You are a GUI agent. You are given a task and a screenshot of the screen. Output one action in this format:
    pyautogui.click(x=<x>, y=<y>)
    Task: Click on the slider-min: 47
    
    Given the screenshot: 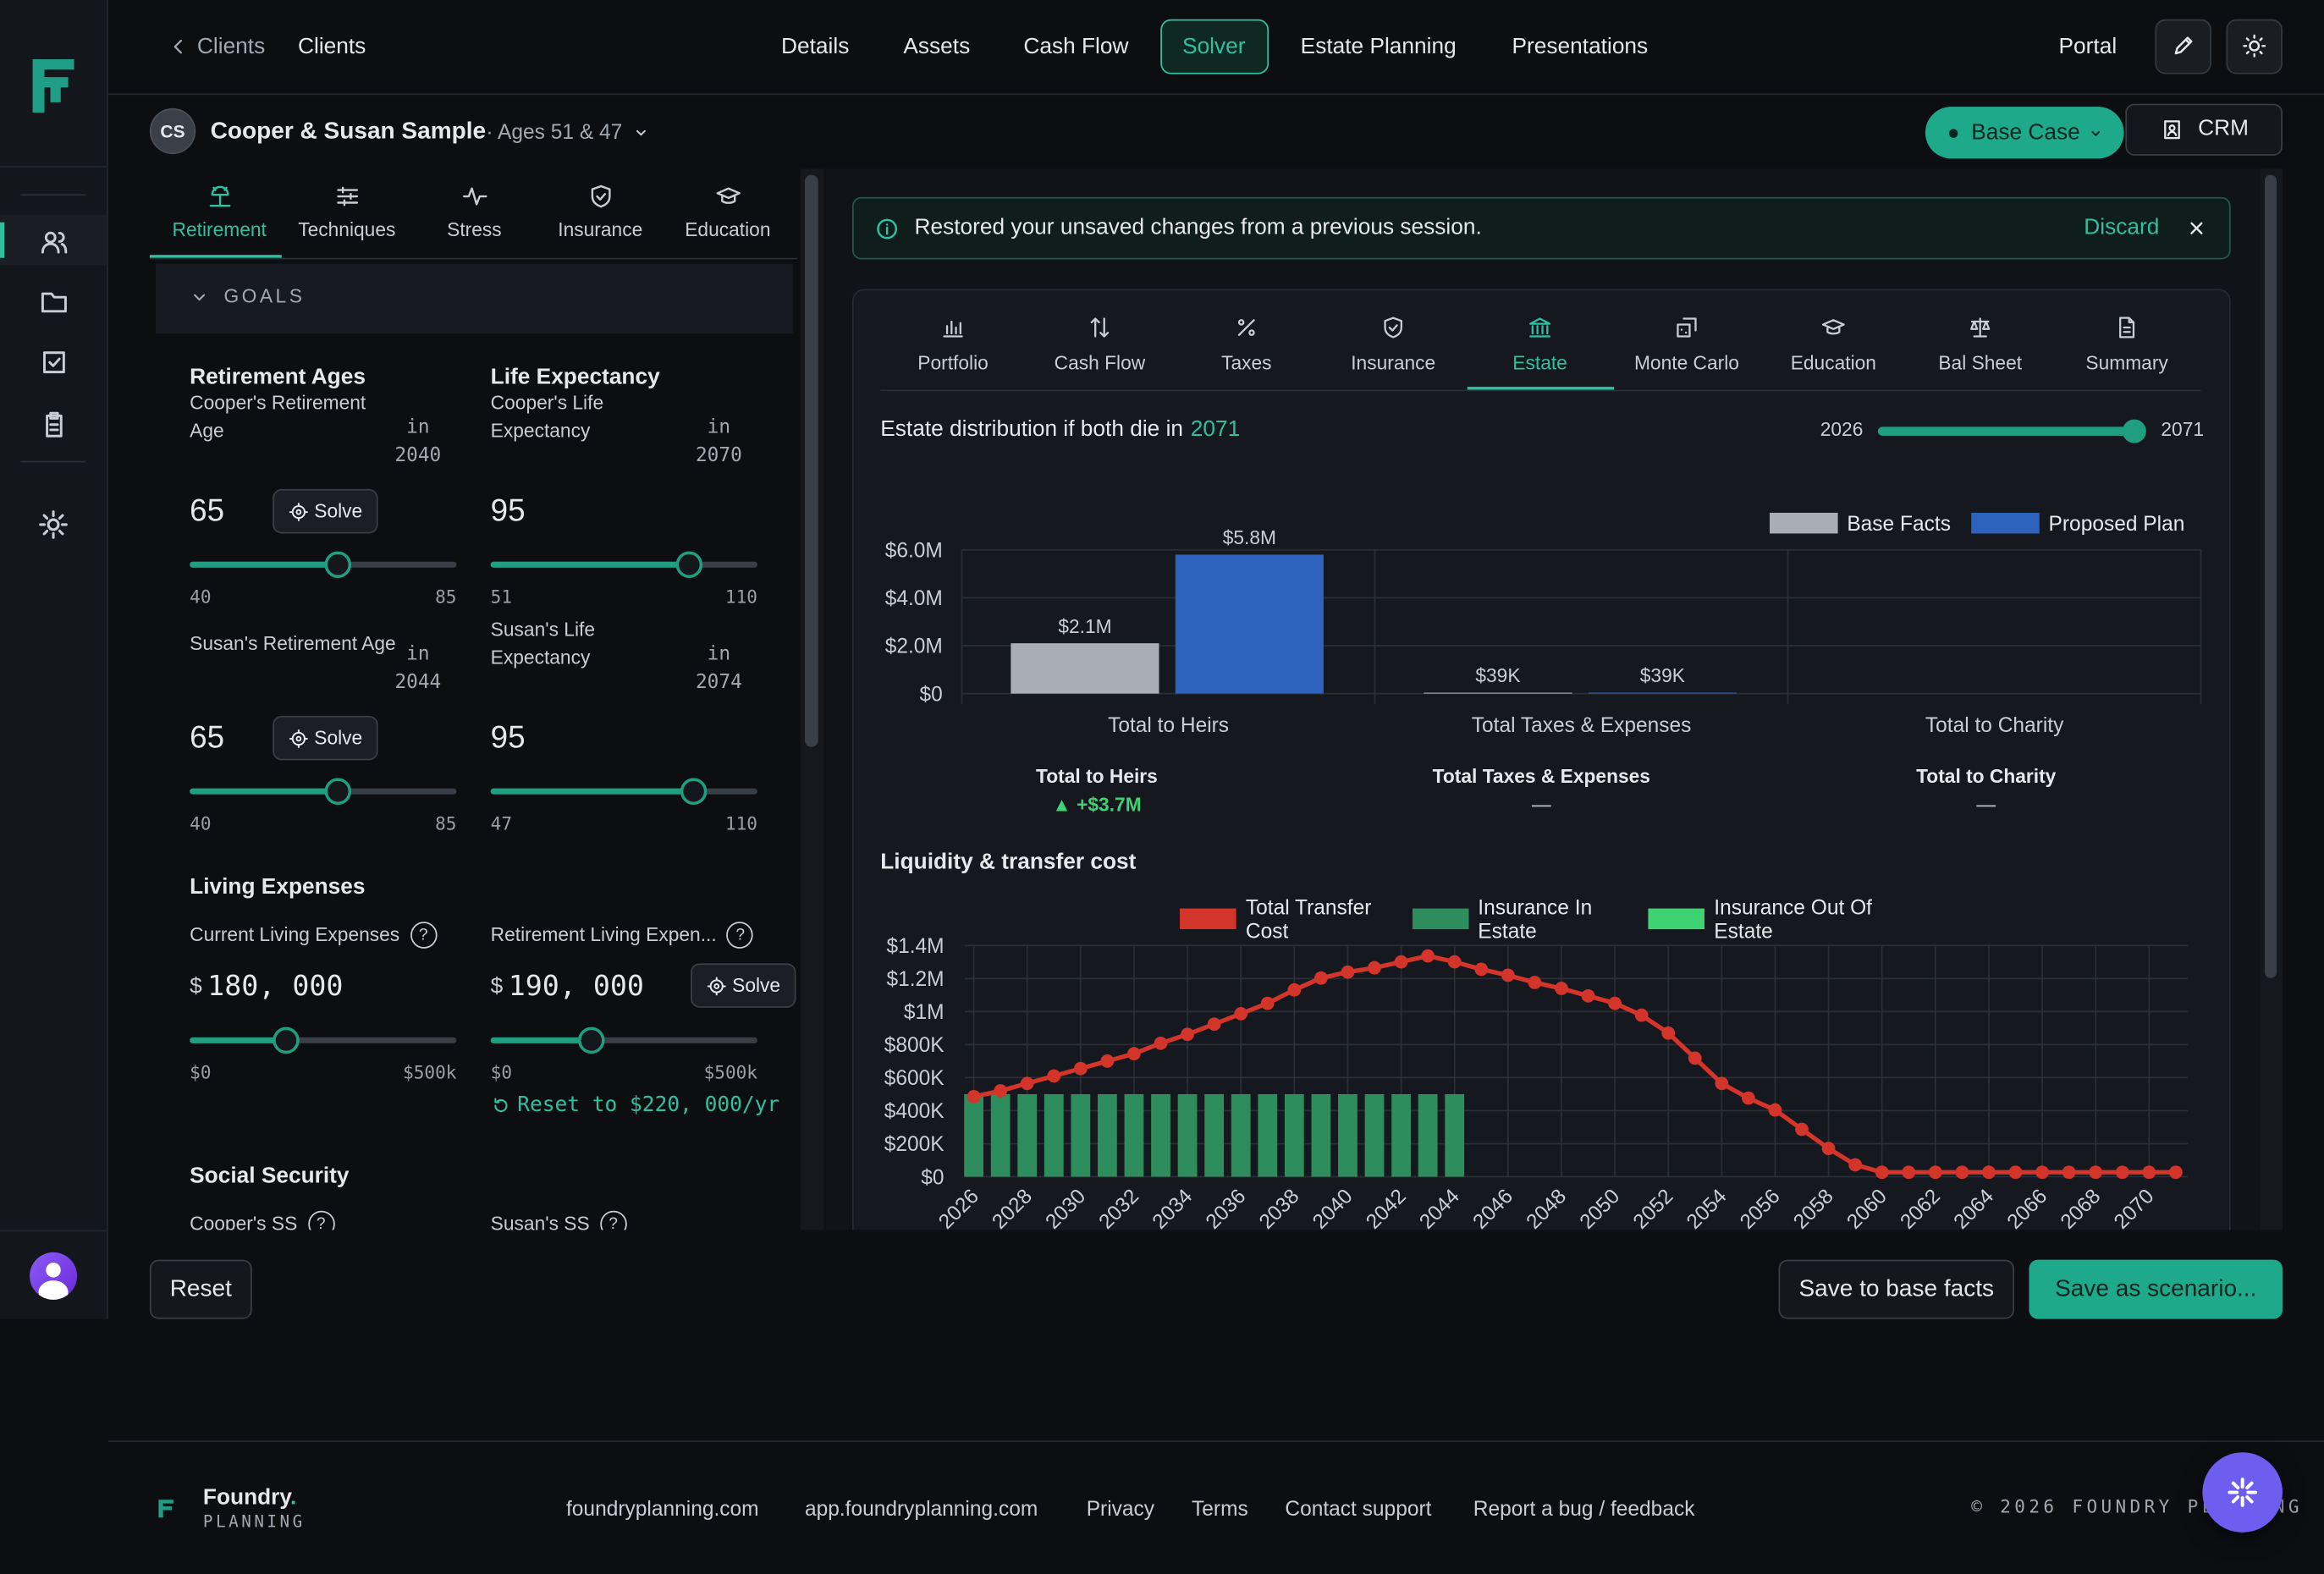 What is the action you would take?
    pyautogui.click(x=501, y=823)
    